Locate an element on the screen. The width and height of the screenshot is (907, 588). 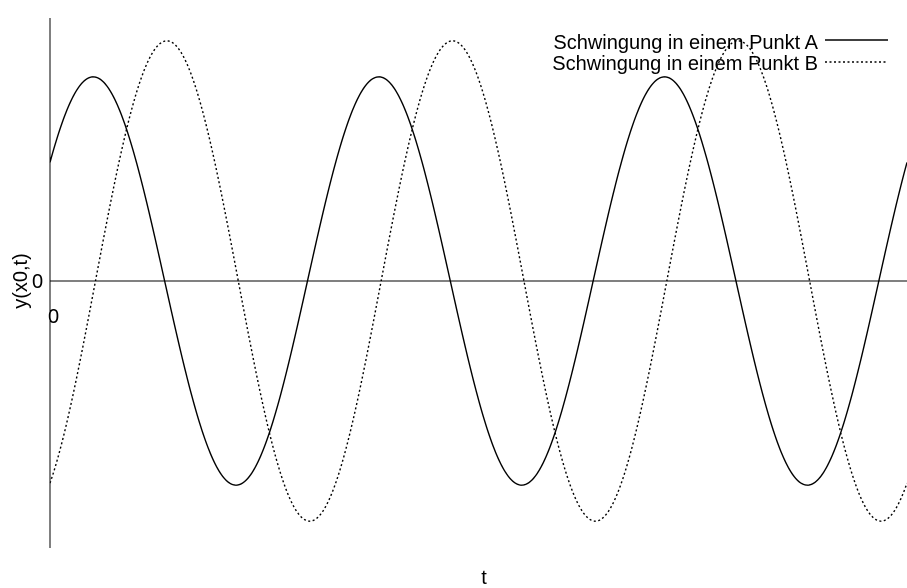
legend-label-b: Schwingung in einem Punkt B is located at coordinates (685, 64).